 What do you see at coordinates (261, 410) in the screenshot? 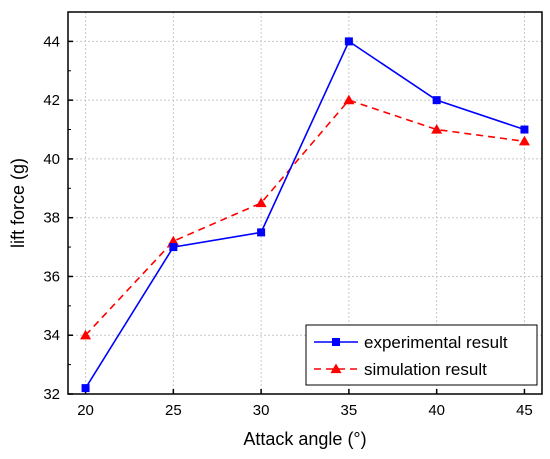
I see `x-tick-label: 30` at bounding box center [261, 410].